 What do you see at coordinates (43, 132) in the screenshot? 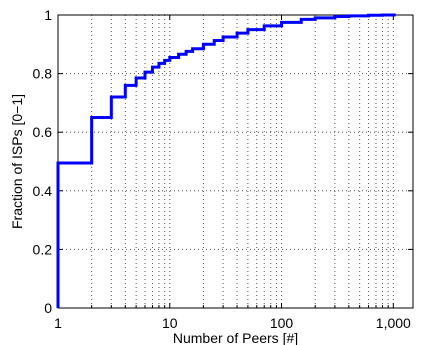
I see `y-tick-label: 0.6` at bounding box center [43, 132].